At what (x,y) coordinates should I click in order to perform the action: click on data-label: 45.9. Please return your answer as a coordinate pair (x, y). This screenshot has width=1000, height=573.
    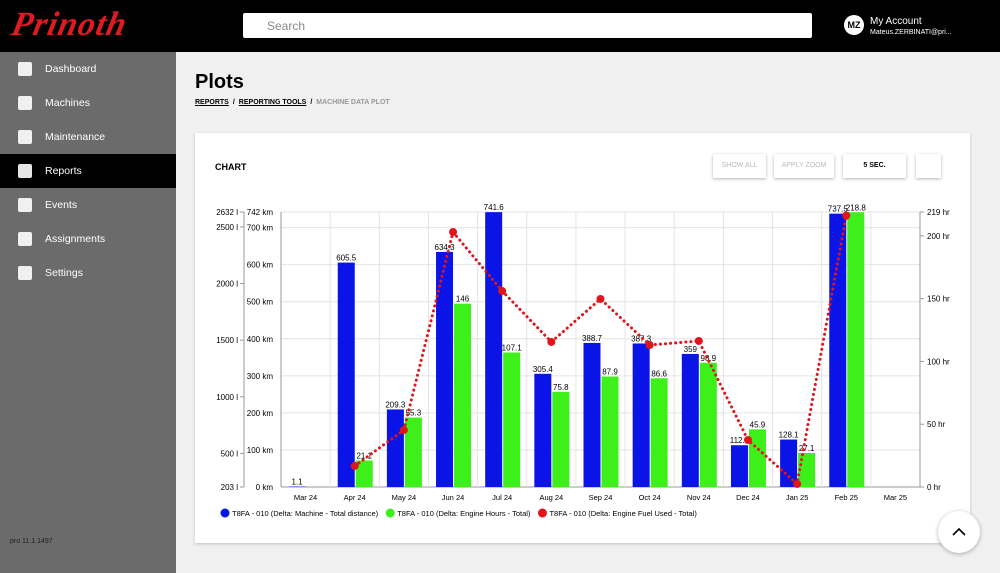
    Looking at the image, I should click on (758, 424).